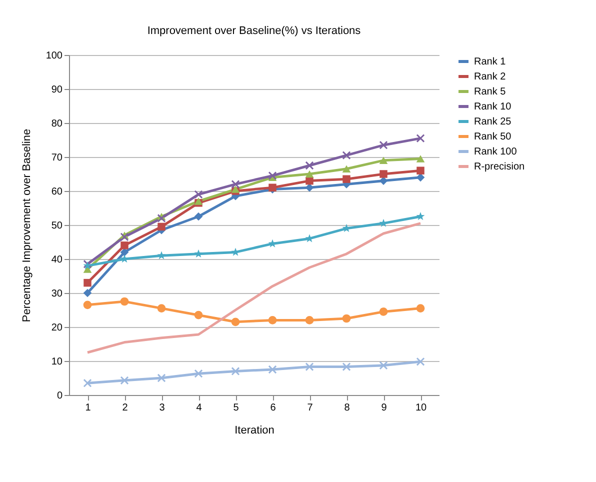  What do you see at coordinates (493, 107) in the screenshot?
I see `legend-label: Rank 10` at bounding box center [493, 107].